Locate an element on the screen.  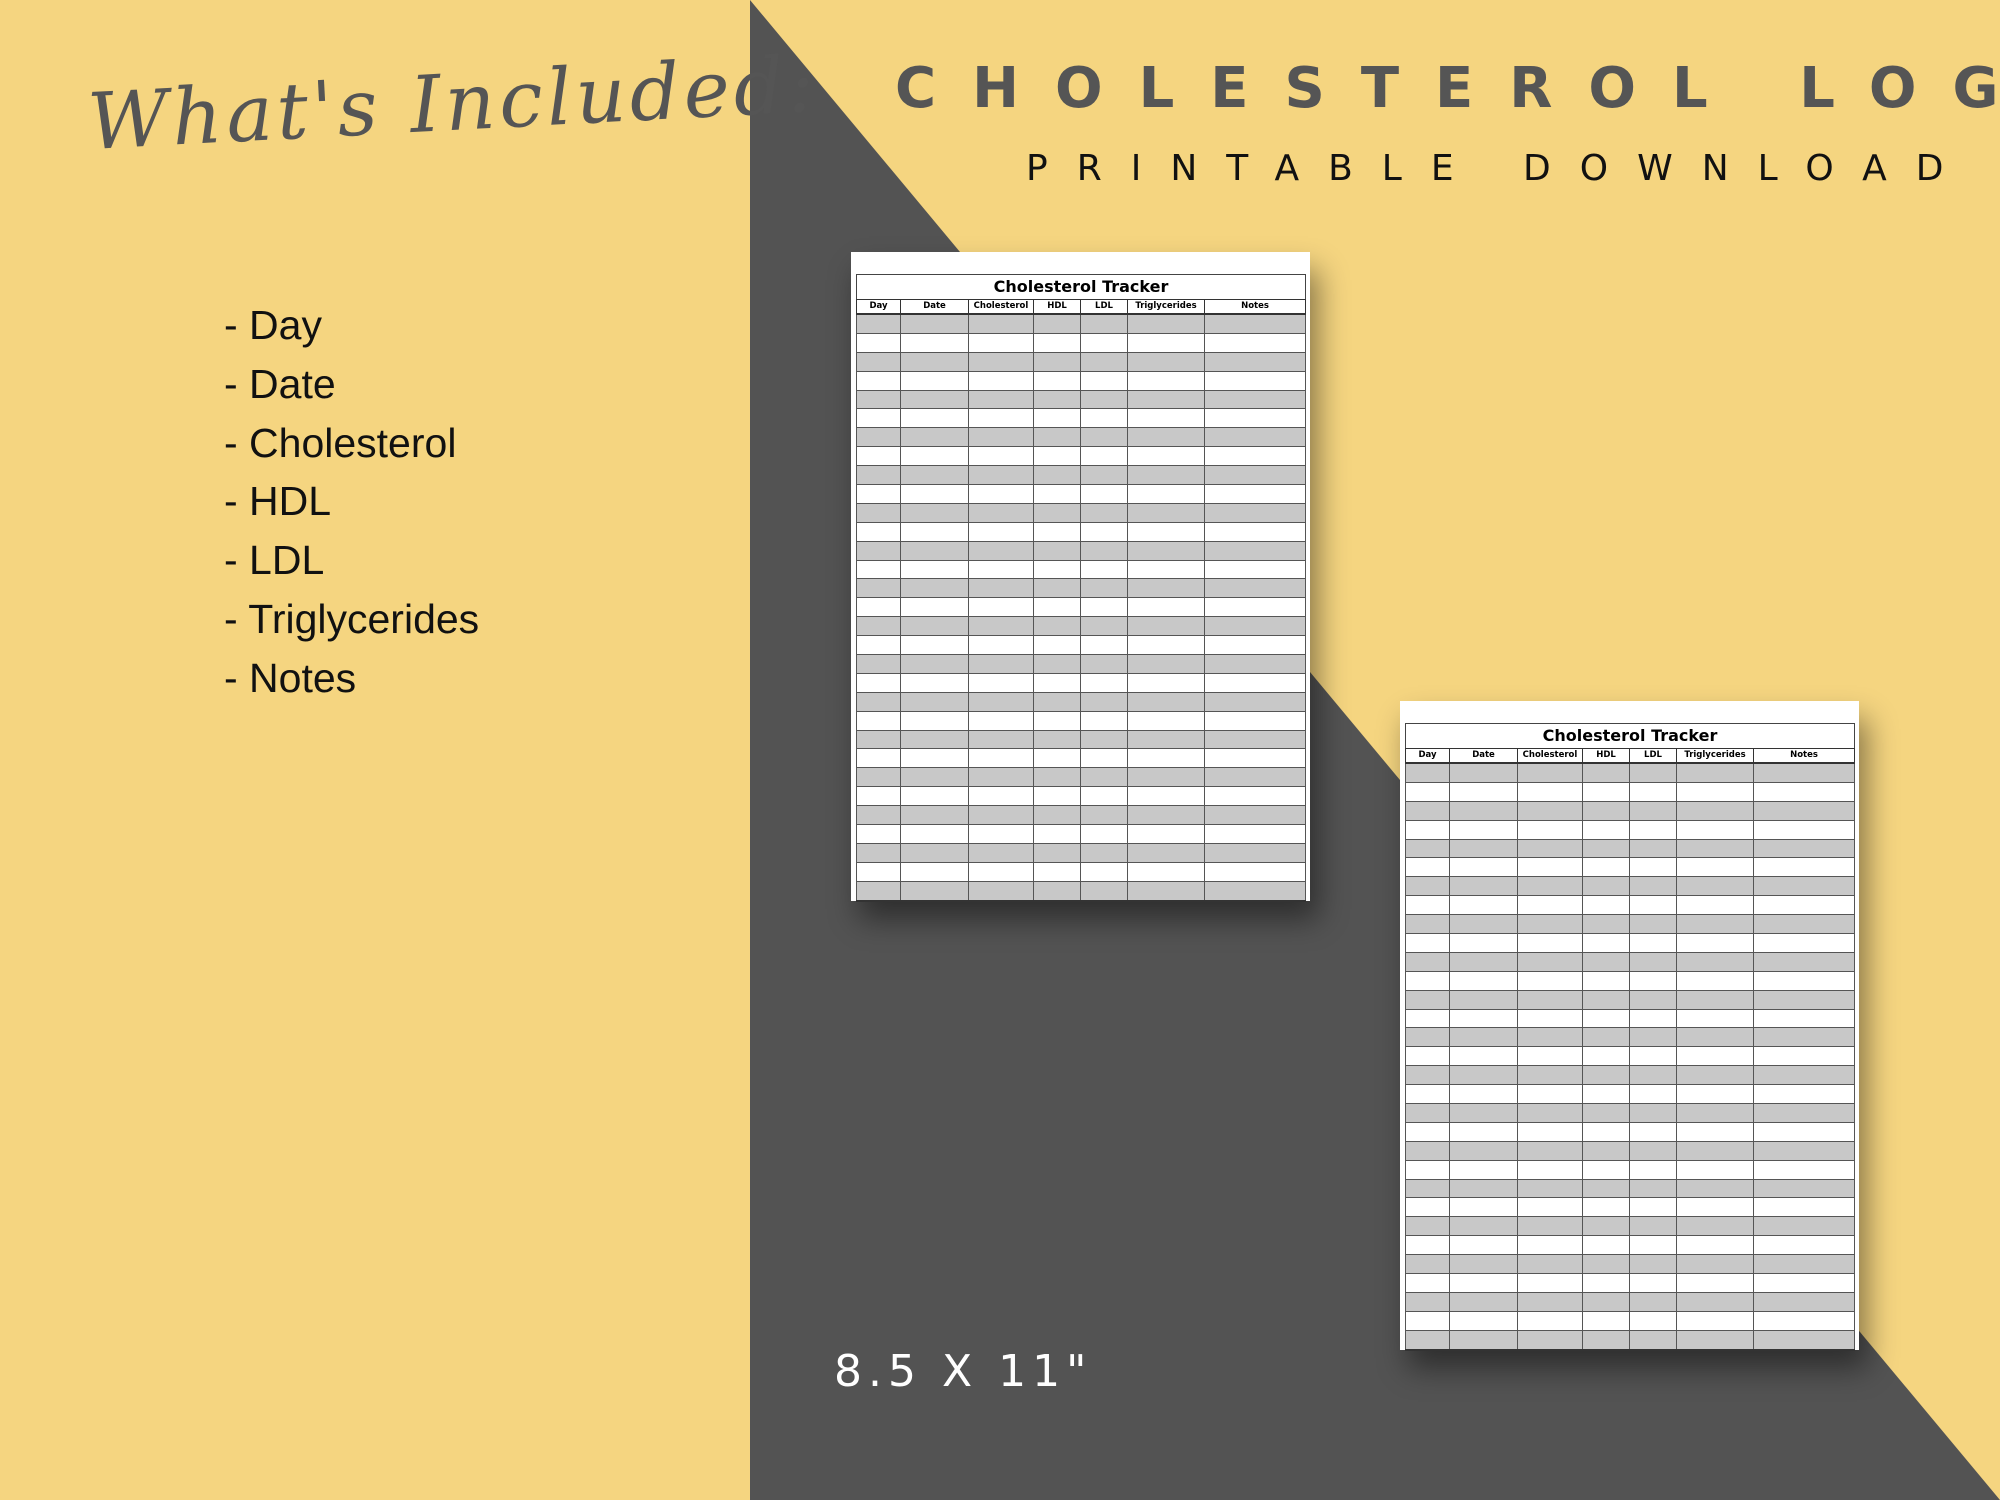
tracker-title: Cholesterol Tracker is located at coordinates (1081, 286).